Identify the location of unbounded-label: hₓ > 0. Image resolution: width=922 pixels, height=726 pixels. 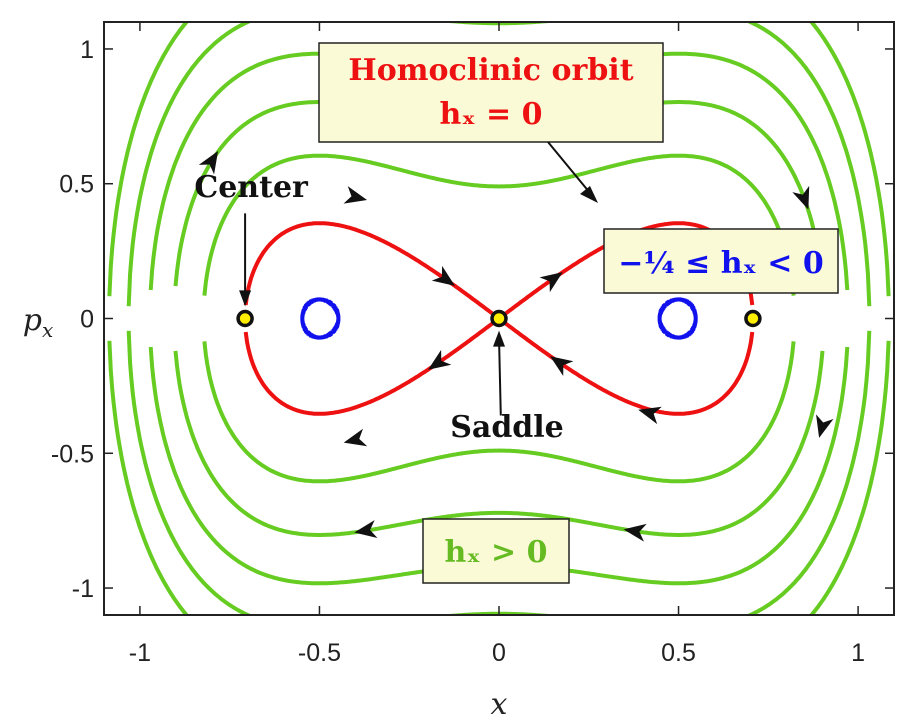
(496, 552).